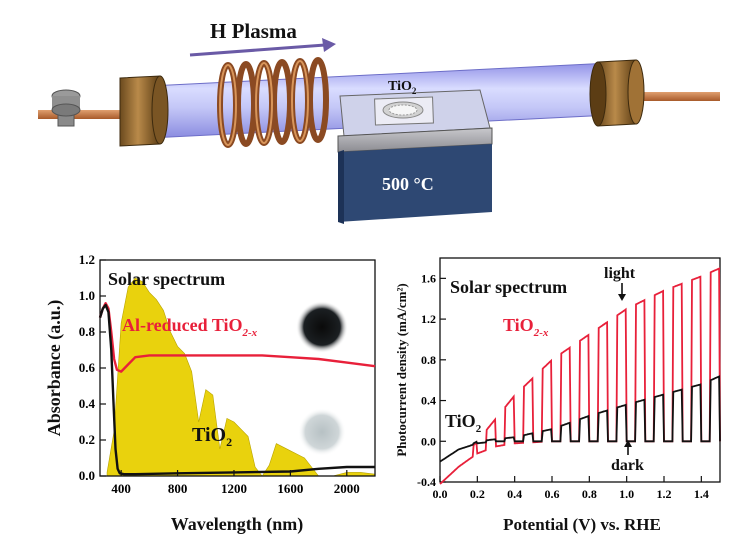 The image size is (750, 560). I want to click on right-y-tick-label: 1.2, so click(428, 319).